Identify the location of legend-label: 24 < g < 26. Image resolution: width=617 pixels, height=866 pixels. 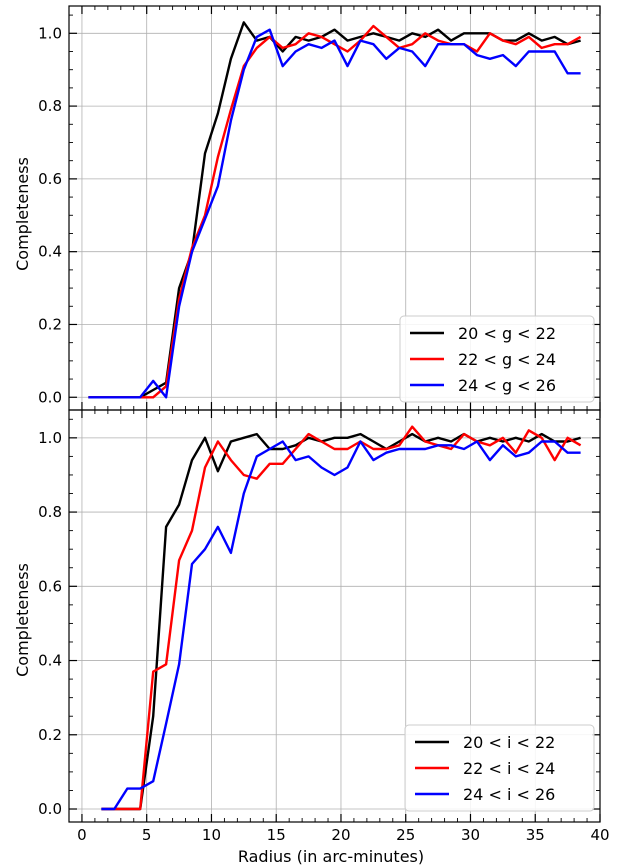
(507, 385).